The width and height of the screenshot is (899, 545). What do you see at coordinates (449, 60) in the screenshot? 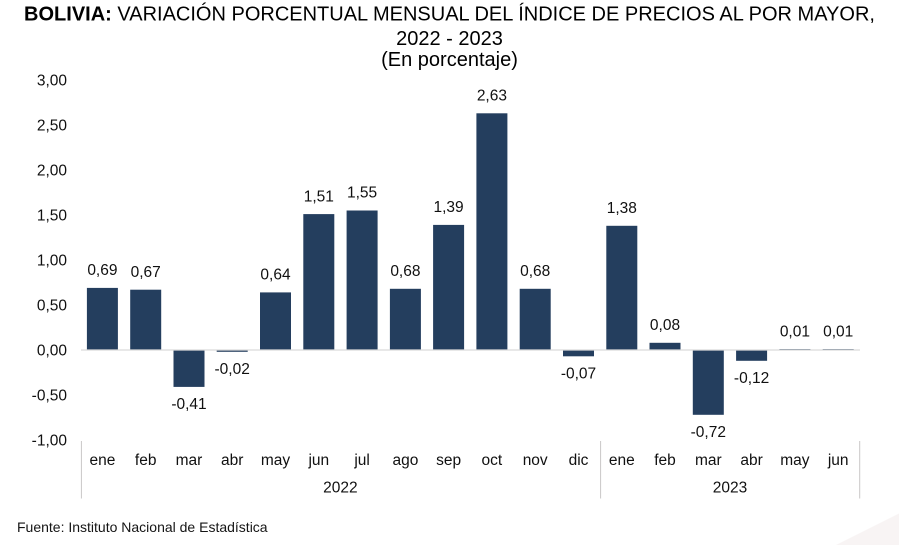
I see `svg-text: (En porcentaje)` at bounding box center [449, 60].